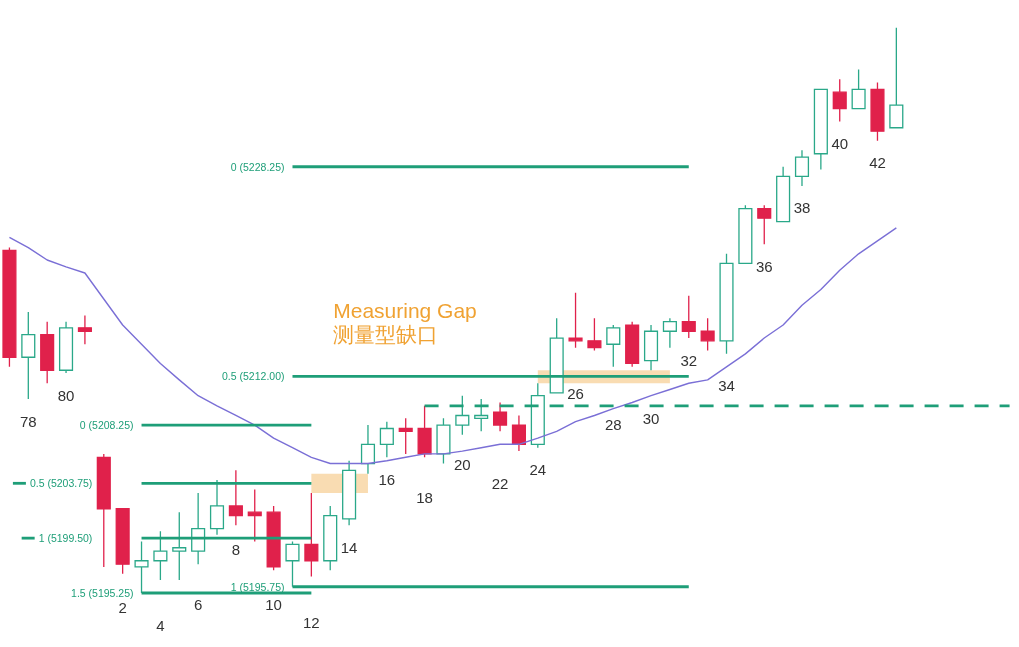  What do you see at coordinates (840, 144) in the screenshot?
I see `x-tick-label: 40` at bounding box center [840, 144].